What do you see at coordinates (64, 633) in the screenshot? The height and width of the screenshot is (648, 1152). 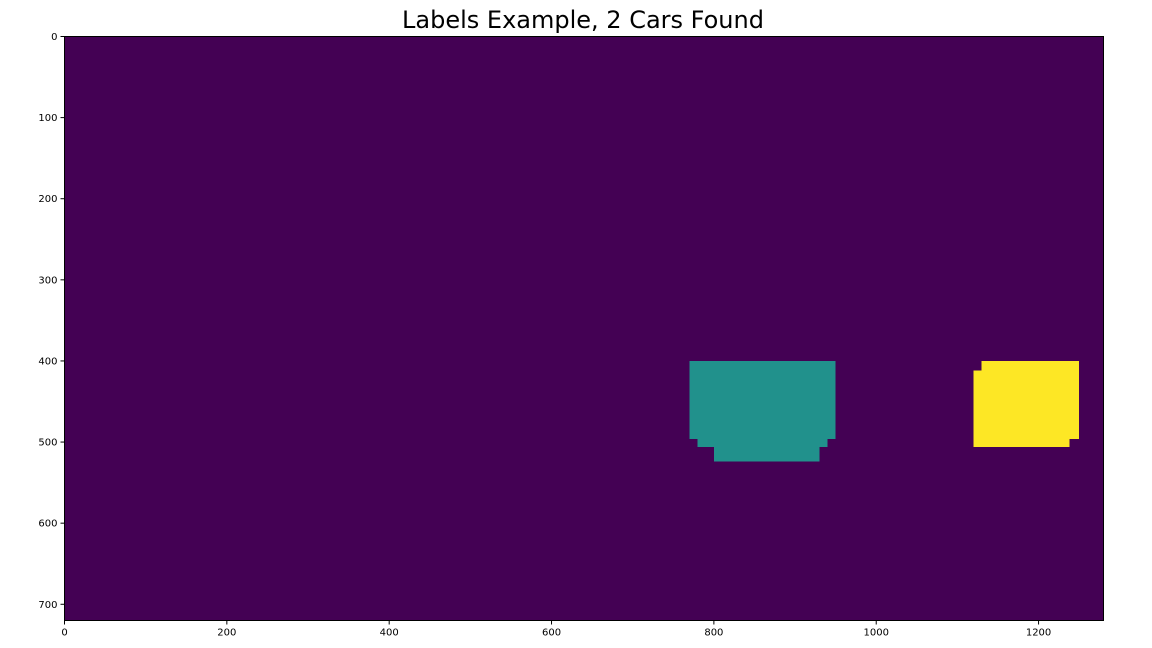 I see `x-tick-label: 0` at bounding box center [64, 633].